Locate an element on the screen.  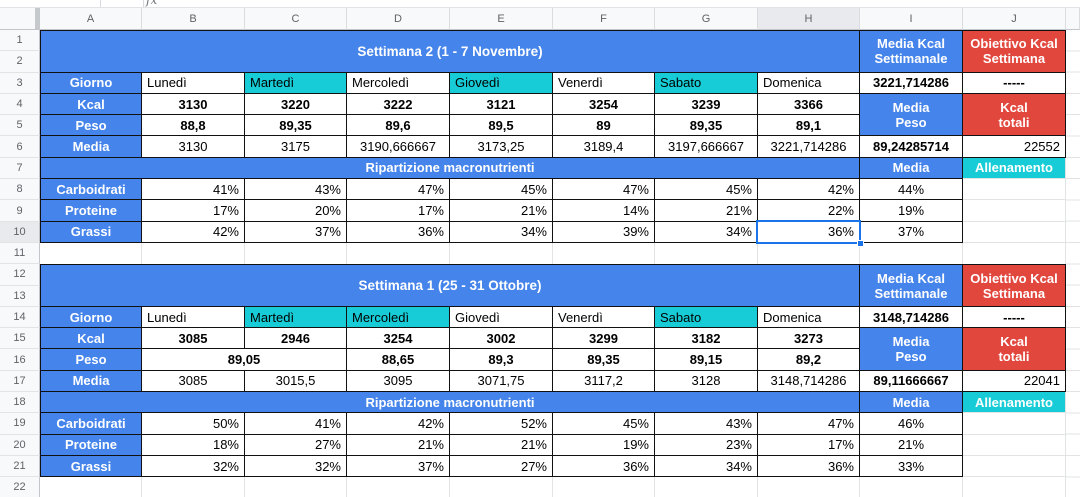
peso-value-cell: 89 is located at coordinates (604, 126).